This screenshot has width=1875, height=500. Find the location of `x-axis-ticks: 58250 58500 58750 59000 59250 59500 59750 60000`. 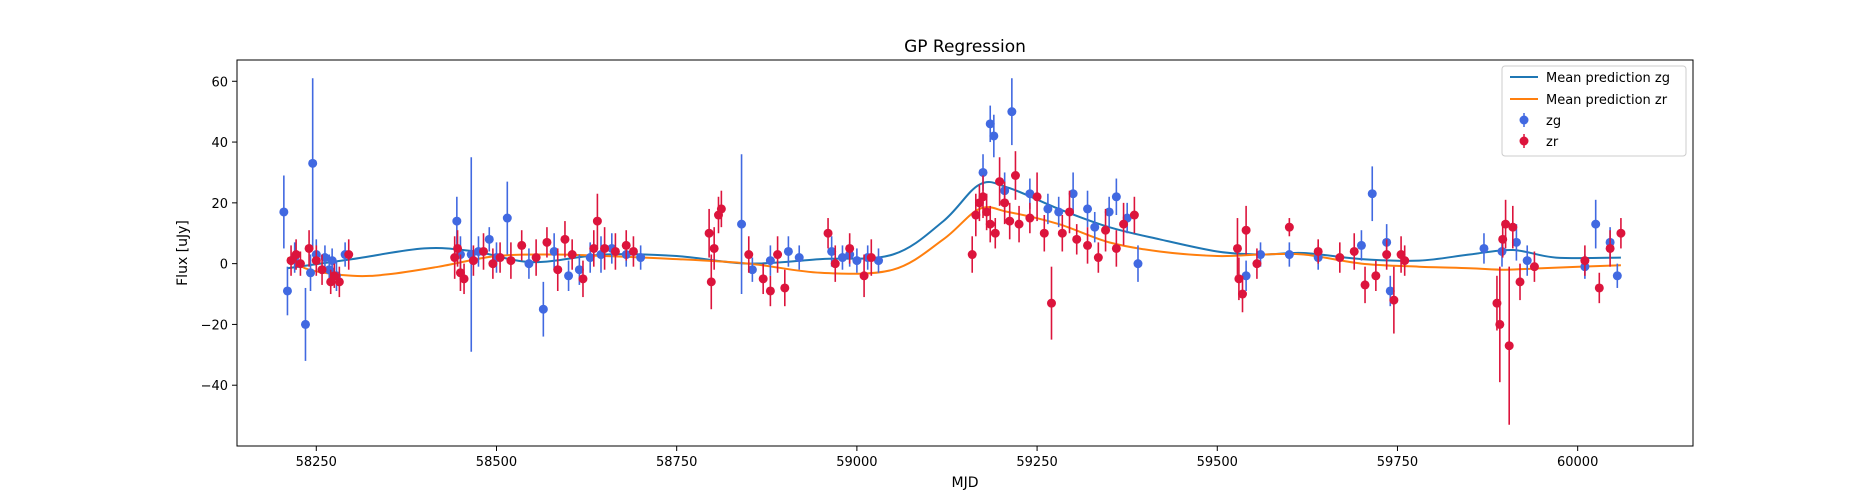

x-axis-ticks: 58250 58500 58750 59000 59250 59500 59750 60000 is located at coordinates (947, 458).